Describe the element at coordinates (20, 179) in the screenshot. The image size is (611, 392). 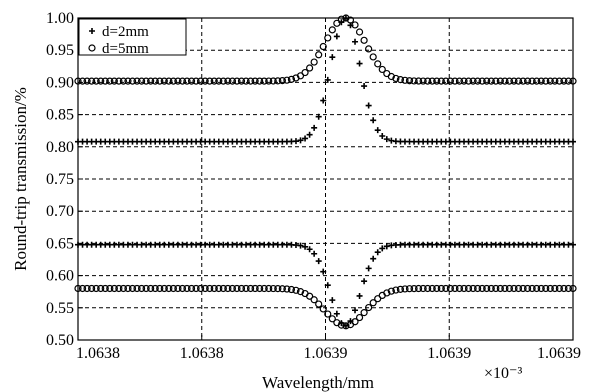
I see `y-axis-label: Round-trip transmission/%` at that location.